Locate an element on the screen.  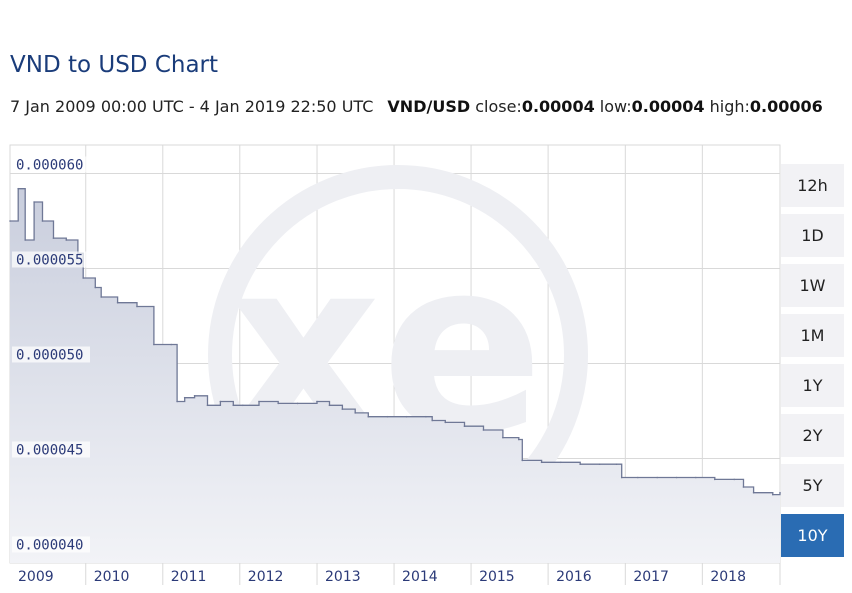
range-button-1y: 1Y is located at coordinates (812, 385).